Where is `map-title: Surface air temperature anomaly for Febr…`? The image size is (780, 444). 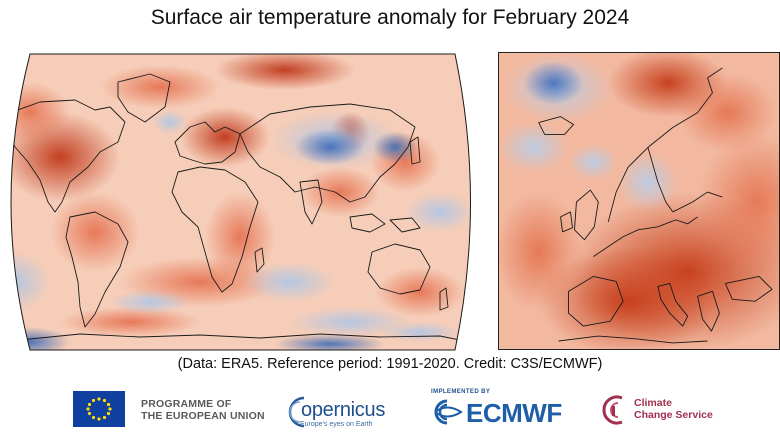 map-title: Surface air temperature anomaly for Febr… is located at coordinates (390, 17).